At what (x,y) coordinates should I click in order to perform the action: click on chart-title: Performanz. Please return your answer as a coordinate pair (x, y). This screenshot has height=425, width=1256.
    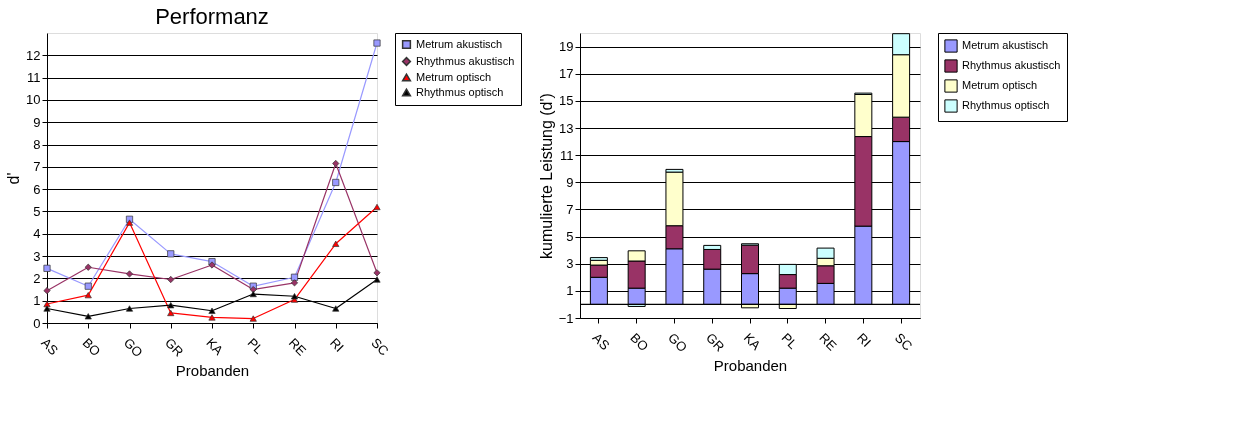
    Looking at the image, I should click on (212, 16).